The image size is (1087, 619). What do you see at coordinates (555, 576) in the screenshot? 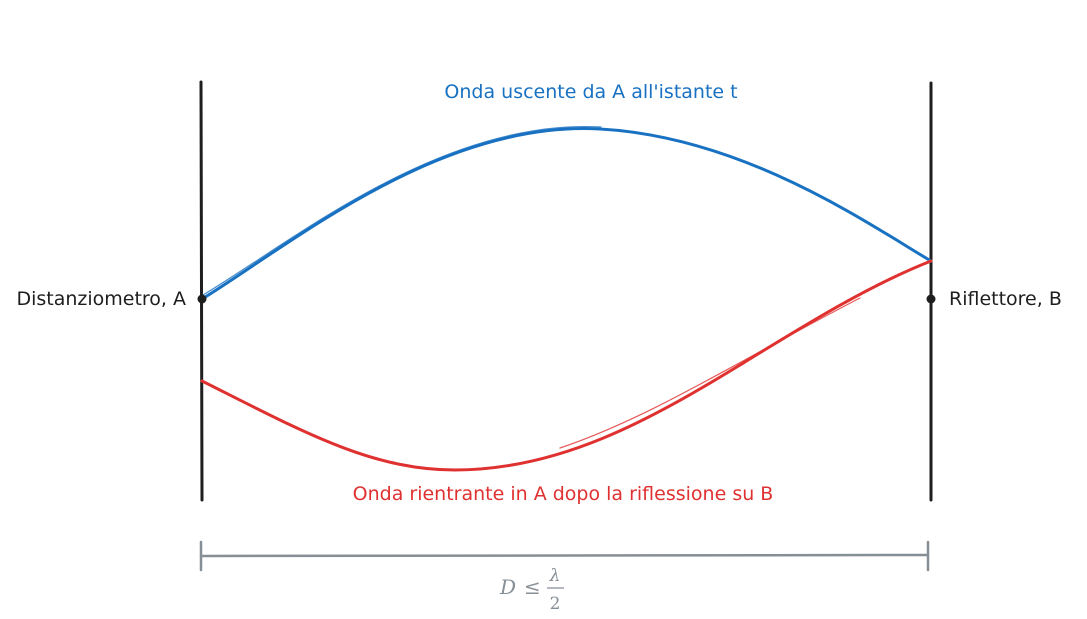
I see `distance-numerator: λ` at bounding box center [555, 576].